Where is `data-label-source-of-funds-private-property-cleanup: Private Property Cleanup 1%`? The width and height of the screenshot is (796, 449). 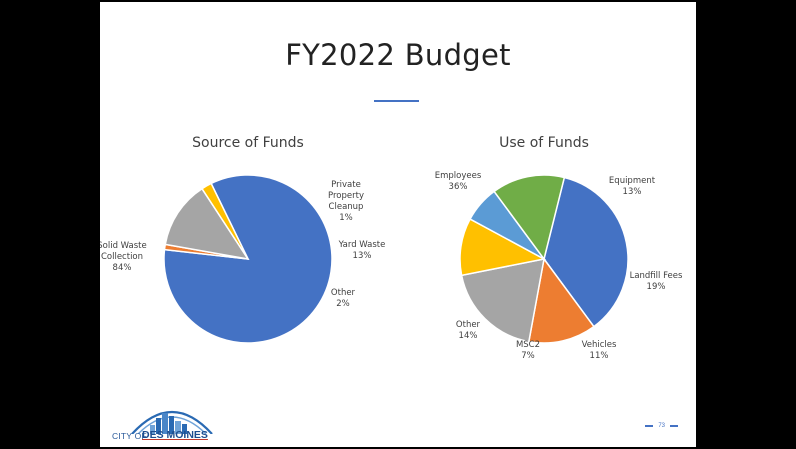 data-label-source-of-funds-private-property-cleanup: Private Property Cleanup 1% is located at coordinates (346, 201).